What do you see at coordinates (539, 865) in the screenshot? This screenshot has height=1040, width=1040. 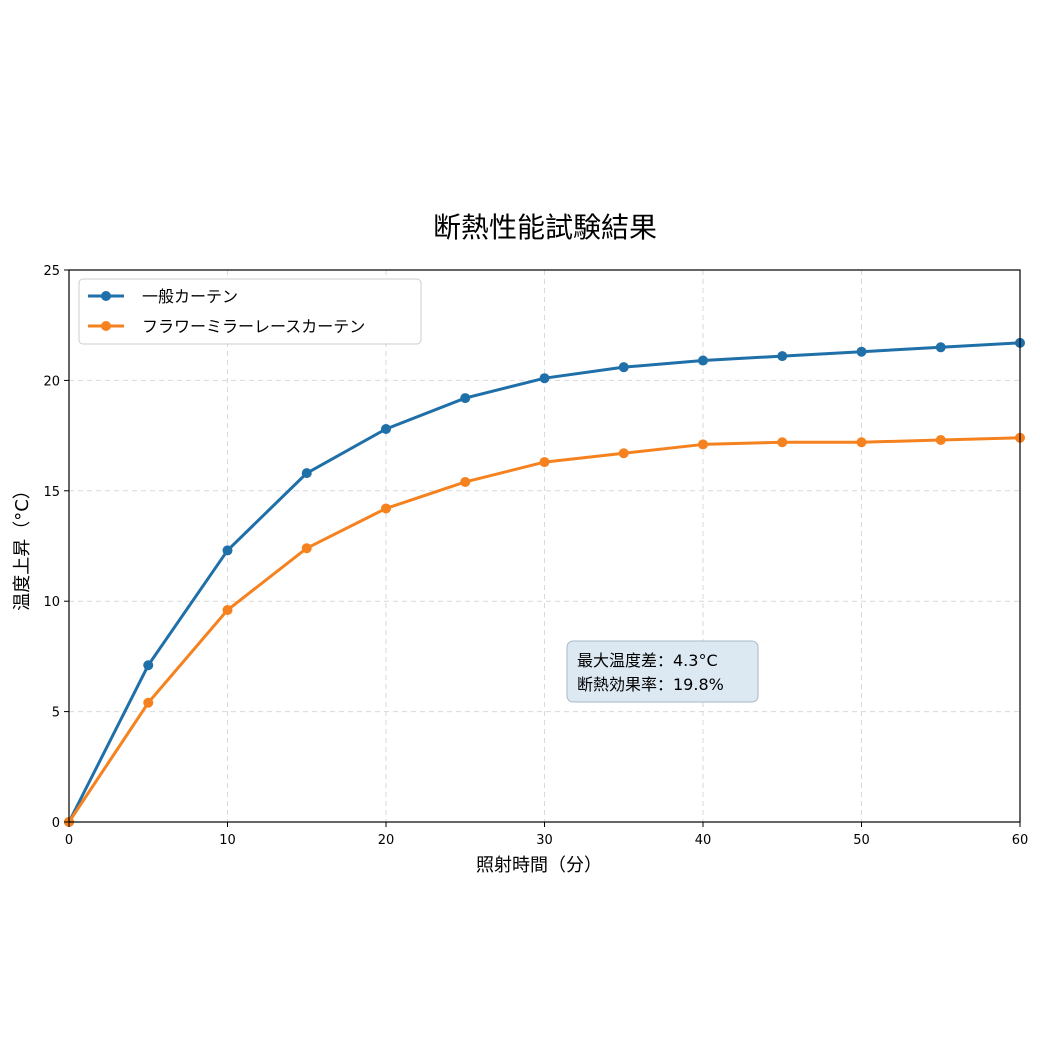 I see `x-axis-label: 照射時間（分）` at bounding box center [539, 865].